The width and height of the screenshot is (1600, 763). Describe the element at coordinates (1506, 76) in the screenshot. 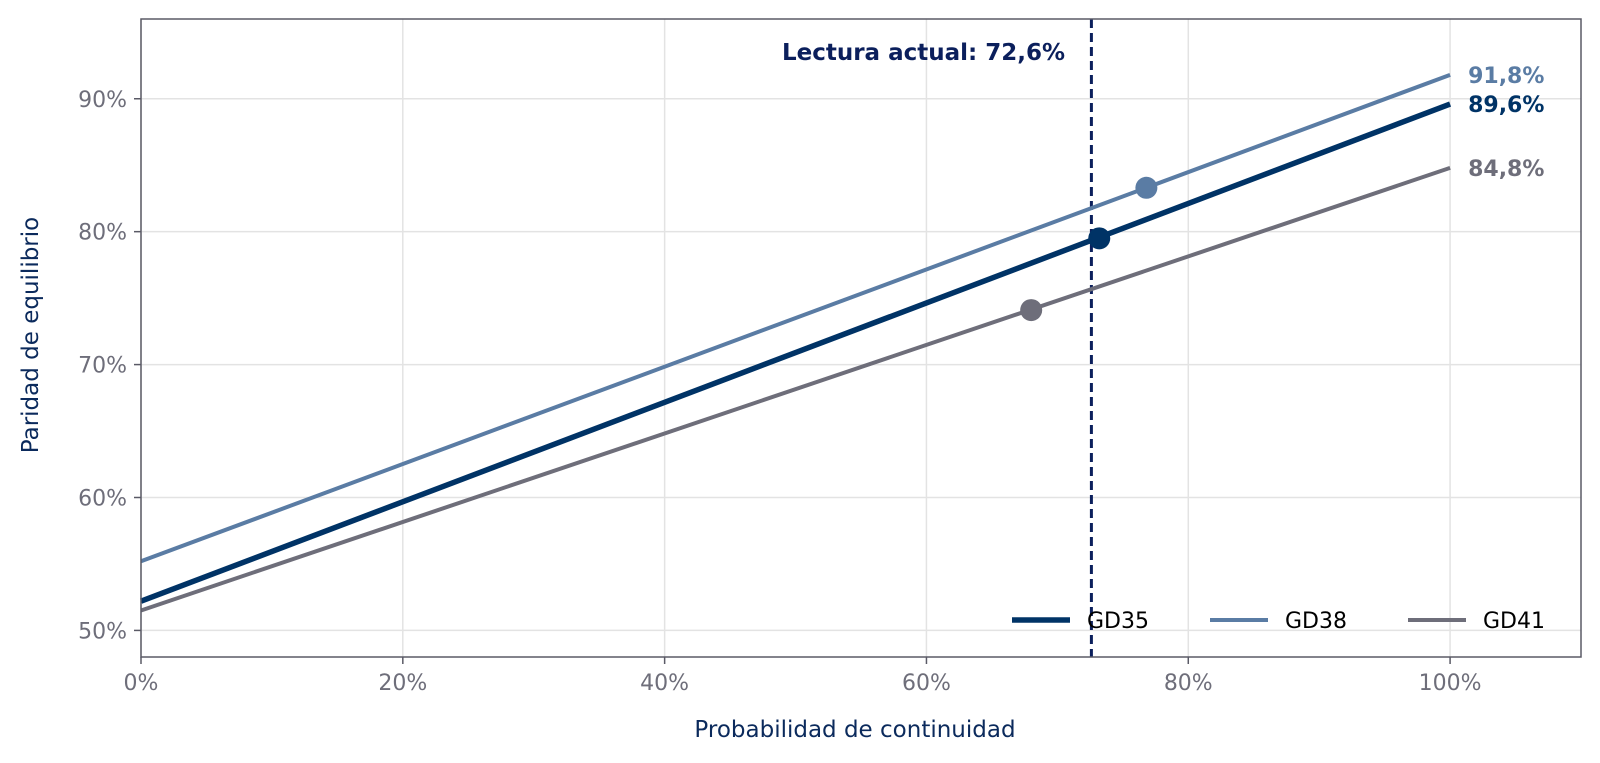

I see `end-label-gd38: 91,8%` at that location.